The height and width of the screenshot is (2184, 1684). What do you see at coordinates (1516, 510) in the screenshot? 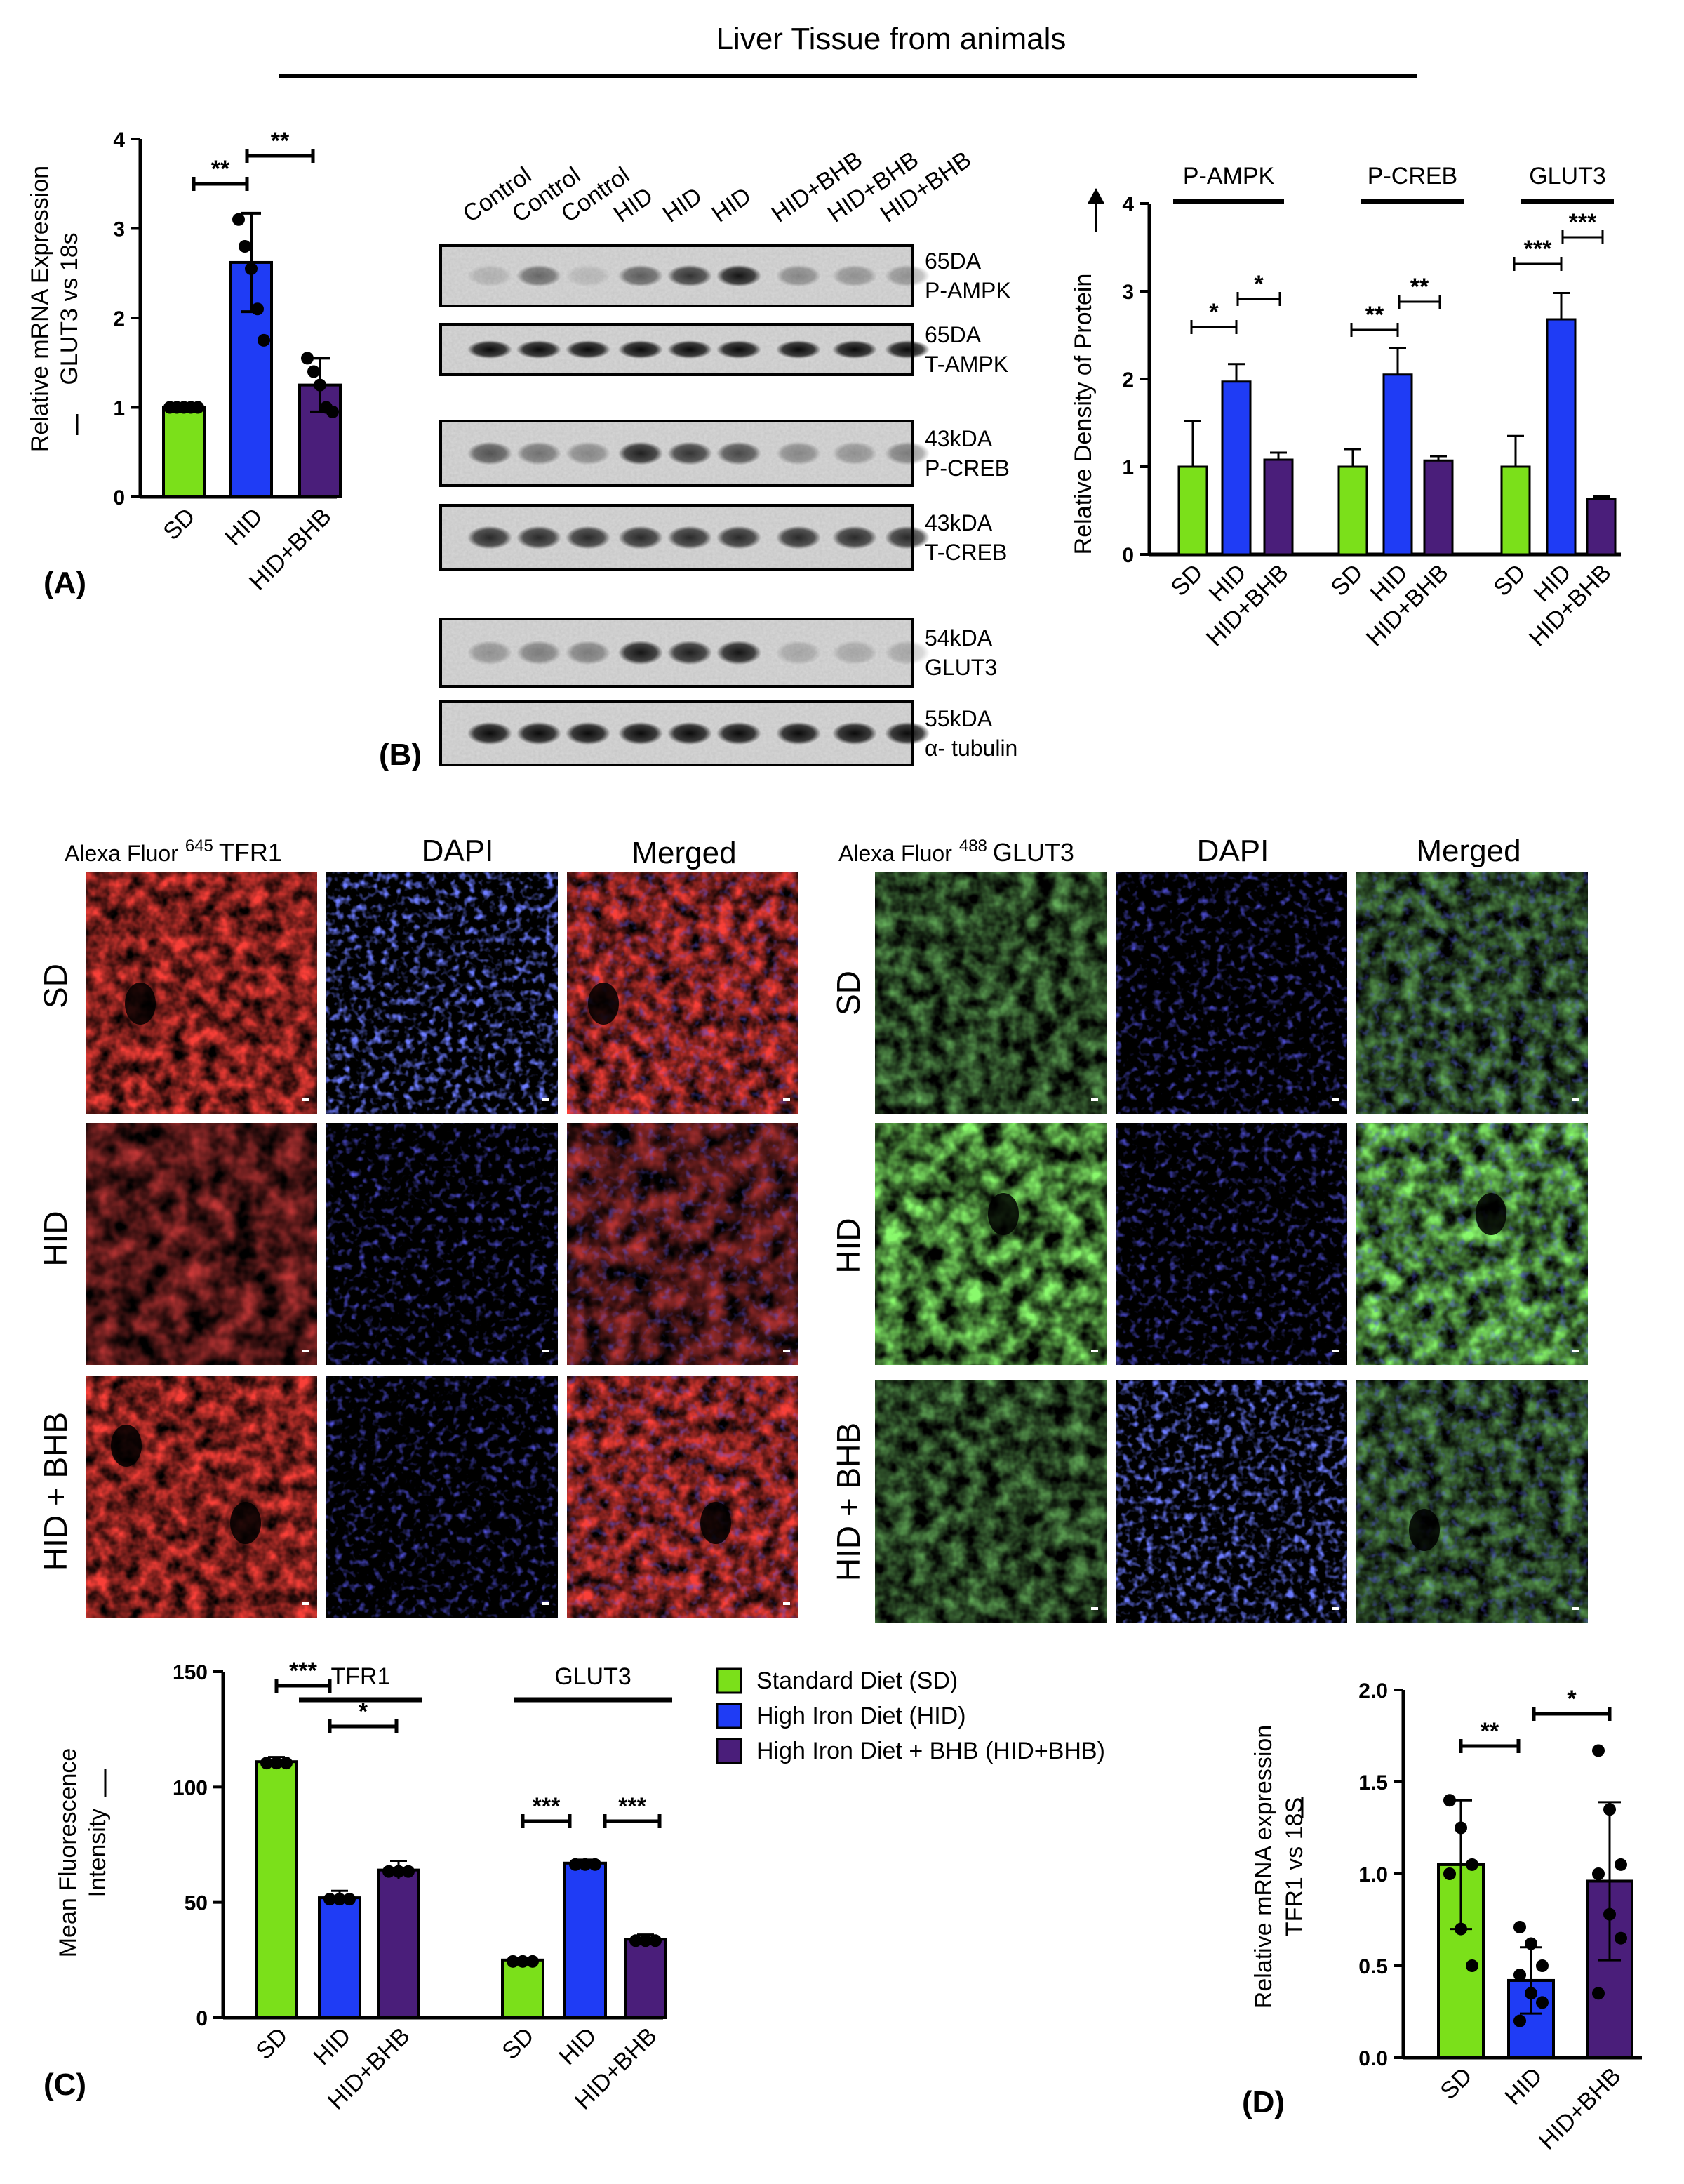
I see `panel-b-bar-glut3-sd` at bounding box center [1516, 510].